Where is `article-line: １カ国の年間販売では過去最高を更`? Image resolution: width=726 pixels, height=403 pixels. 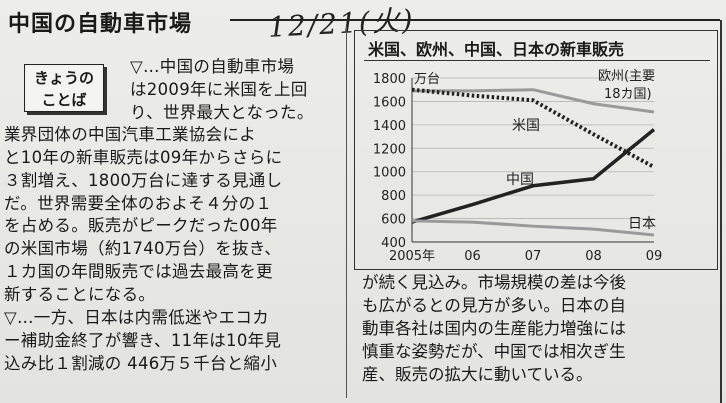
article-line: １カ国の年間販売では過去最高を更 is located at coordinates (138, 271).